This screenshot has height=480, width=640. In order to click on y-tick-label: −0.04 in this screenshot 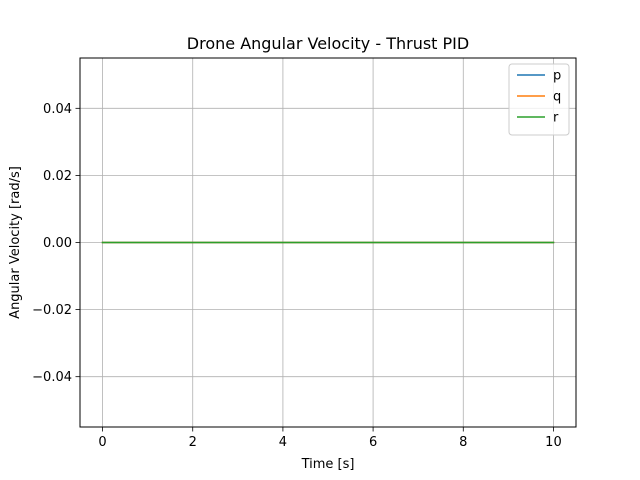, I will do `click(52, 377)`.